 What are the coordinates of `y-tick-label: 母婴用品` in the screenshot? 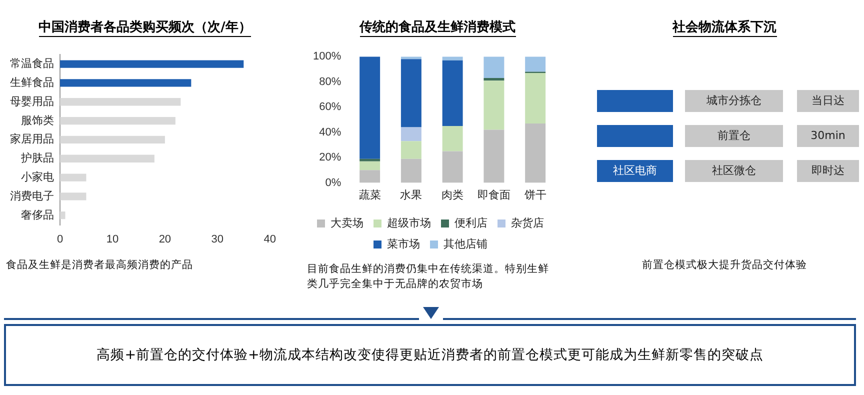 It's located at (32, 102).